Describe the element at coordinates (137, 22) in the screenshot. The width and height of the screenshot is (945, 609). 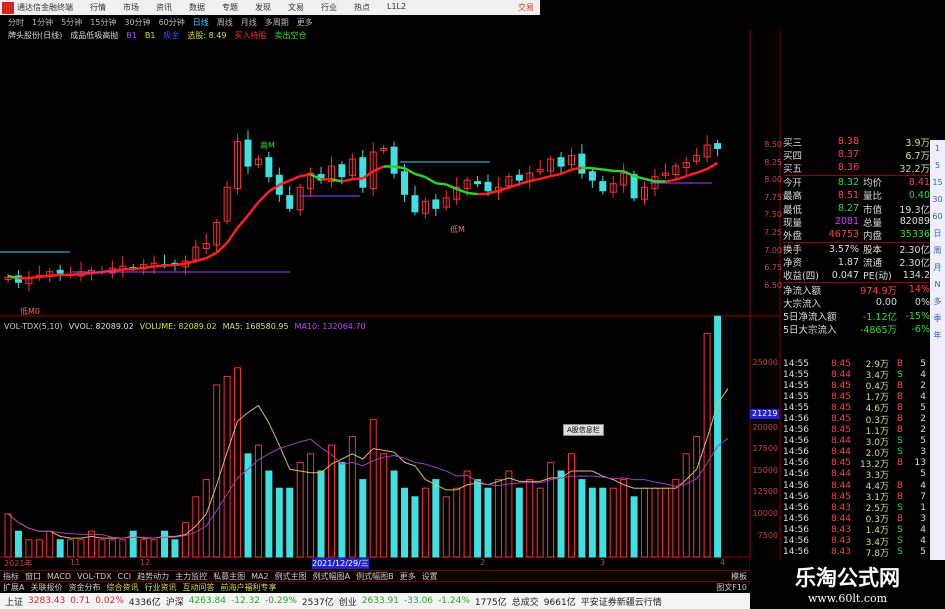
I see `period-tab: 30分钟` at that location.